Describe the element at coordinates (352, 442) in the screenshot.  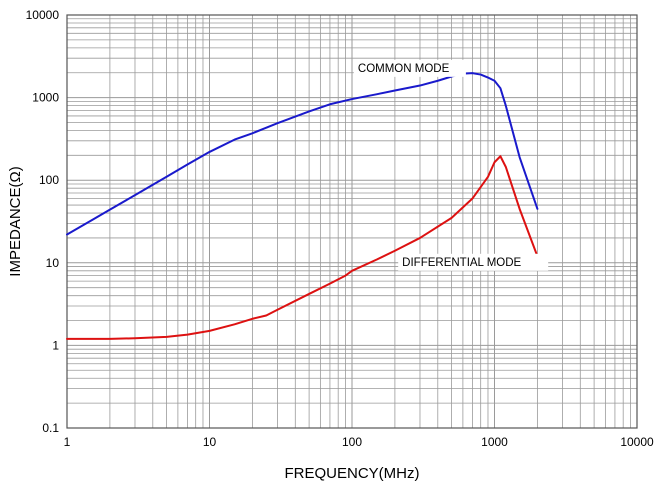
I see `x-tick-label: 100` at that location.